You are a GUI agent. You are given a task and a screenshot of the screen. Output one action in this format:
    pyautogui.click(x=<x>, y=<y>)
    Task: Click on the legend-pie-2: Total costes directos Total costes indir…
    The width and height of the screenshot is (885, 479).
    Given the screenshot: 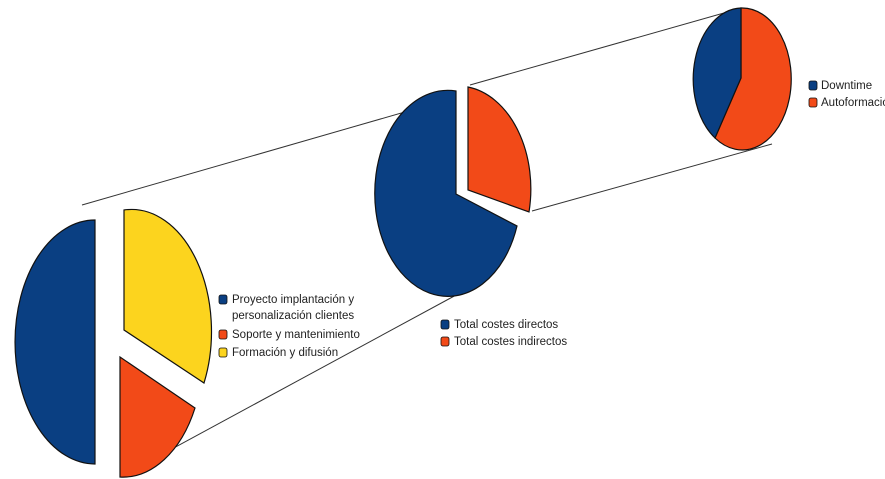 What is the action you would take?
    pyautogui.click(x=503, y=333)
    